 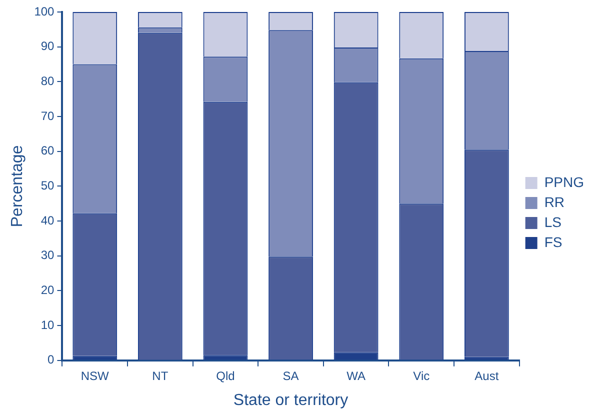 I want to click on y-tick-label: 40, so click(x=47, y=220).